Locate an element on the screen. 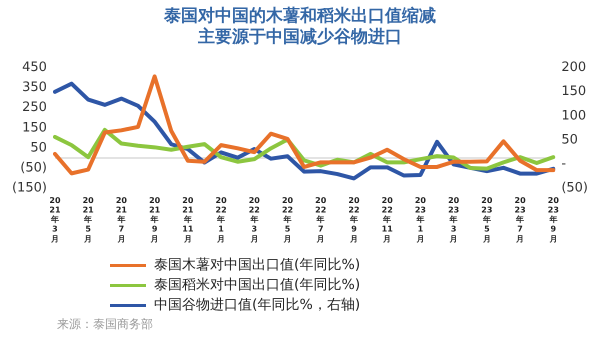 Image resolution: width=600 pixels, height=340 pixels. x-tick-label: 2021年7月 is located at coordinates (122, 220).